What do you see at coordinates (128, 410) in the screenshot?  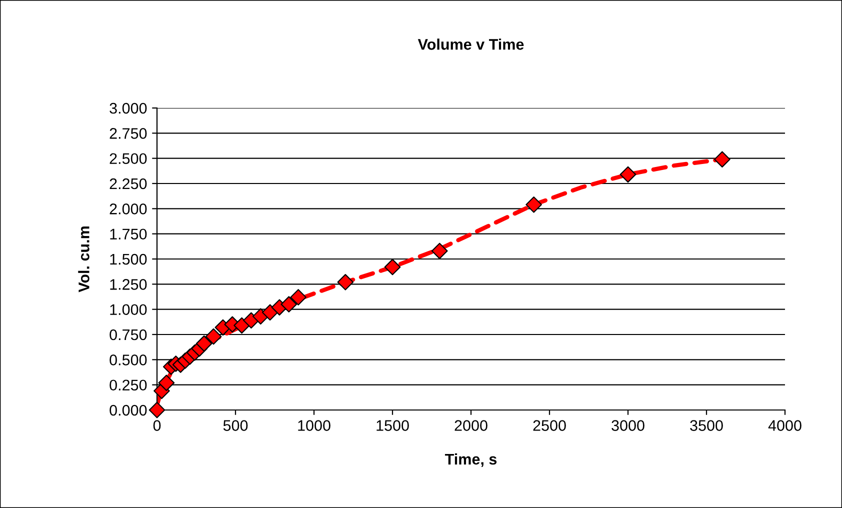 I see `y-tick-label: 0.000` at bounding box center [128, 410].